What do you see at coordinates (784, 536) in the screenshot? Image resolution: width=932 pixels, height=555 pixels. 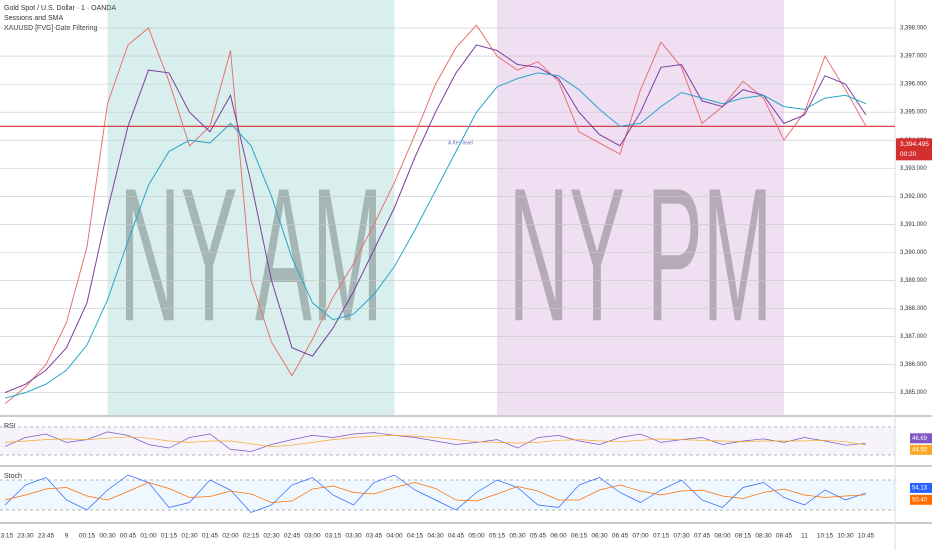 I see `x-tick-label: 08:45` at bounding box center [784, 536].